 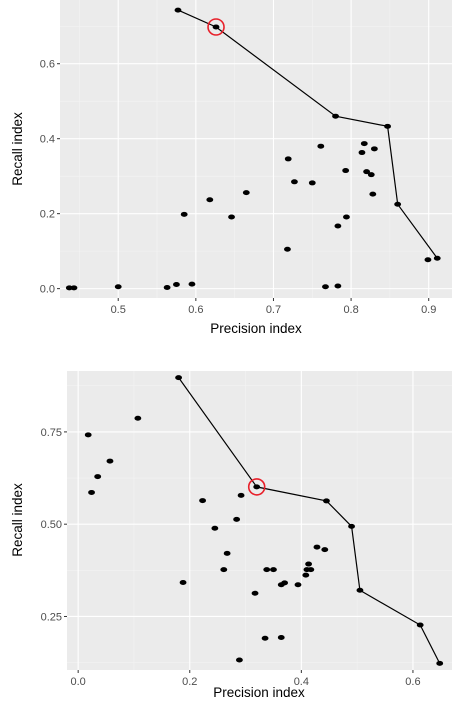 I want to click on chart-top-x-tick-label: 0.5, so click(x=118, y=310).